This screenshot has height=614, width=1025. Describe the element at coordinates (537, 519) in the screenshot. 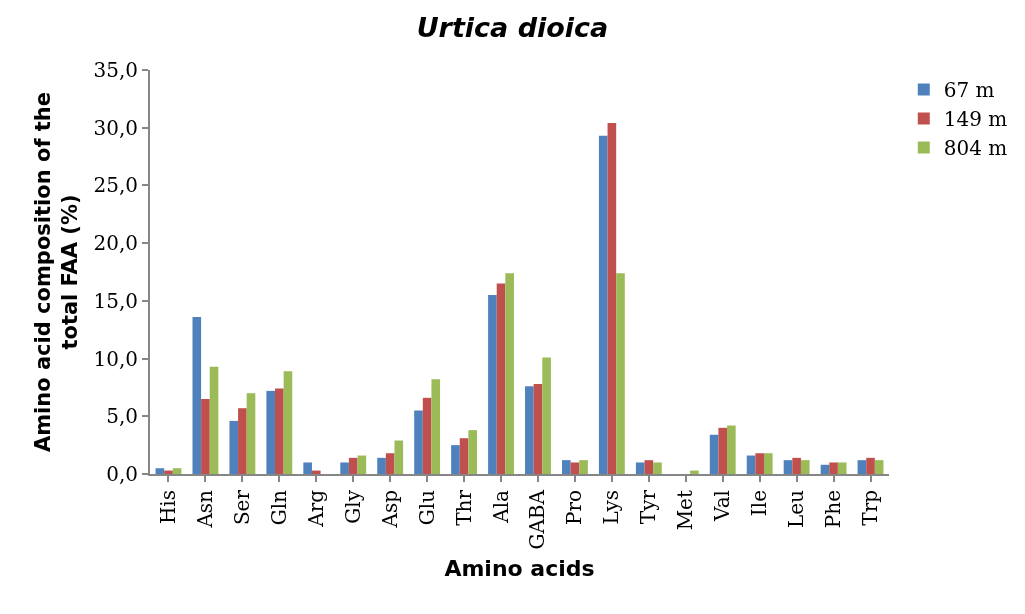

I see `x-tick-label: GABA` at that location.